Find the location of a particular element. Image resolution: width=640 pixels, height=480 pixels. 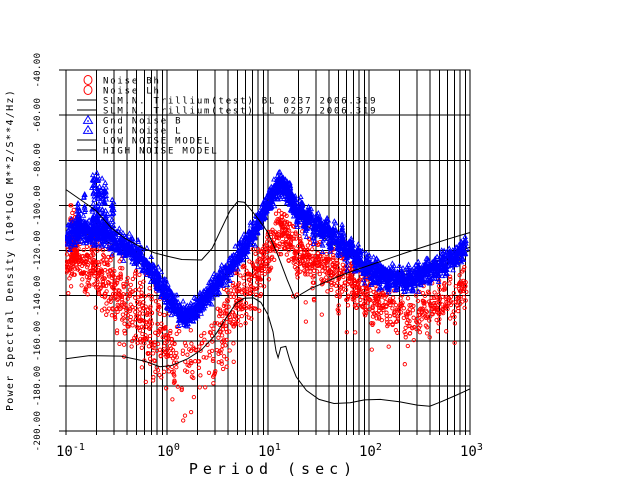

x-tick-label: 10¹ is located at coordinates (269, 451).